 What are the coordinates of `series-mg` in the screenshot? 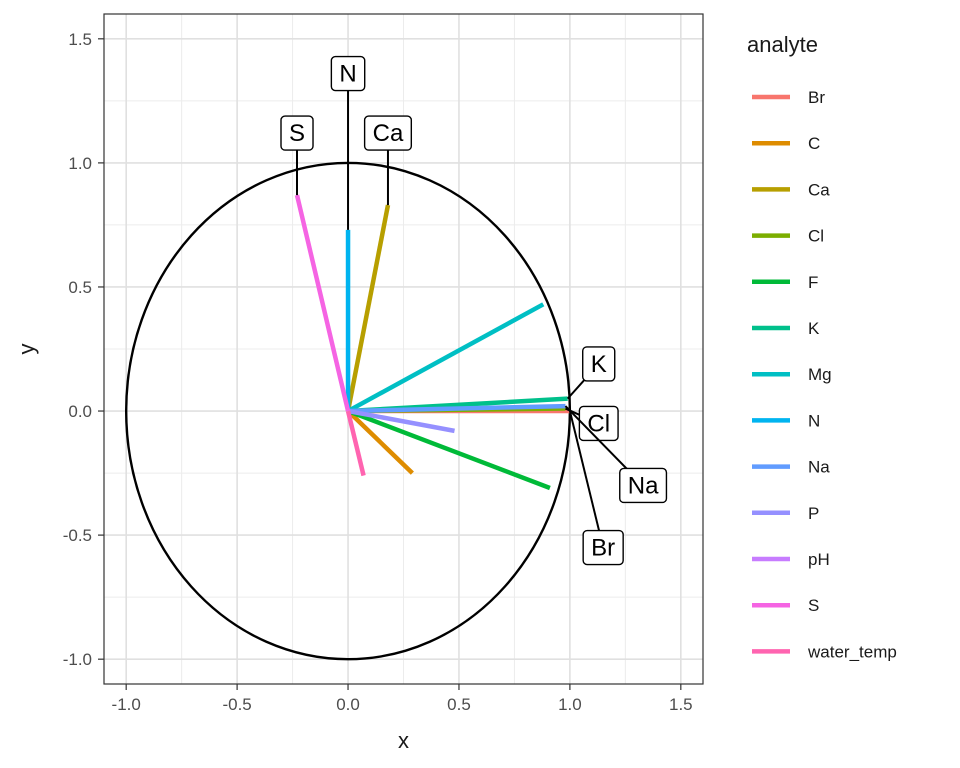 It's located at (445, 358).